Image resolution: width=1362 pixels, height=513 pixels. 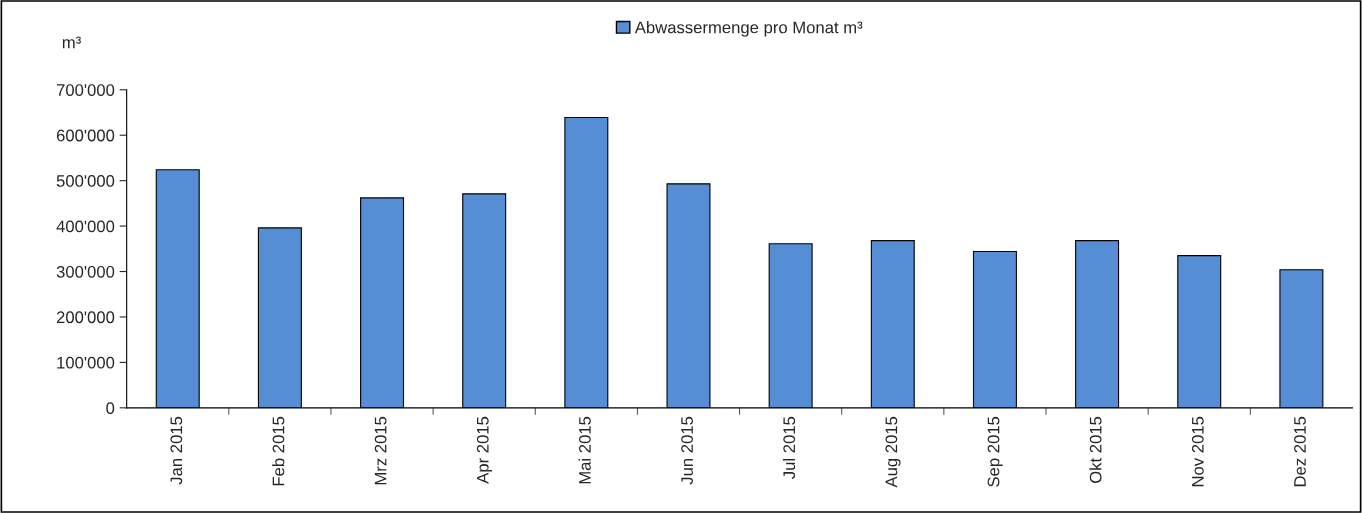 What do you see at coordinates (1095, 450) in the screenshot?
I see `x-tick-label: Okt 2015` at bounding box center [1095, 450].